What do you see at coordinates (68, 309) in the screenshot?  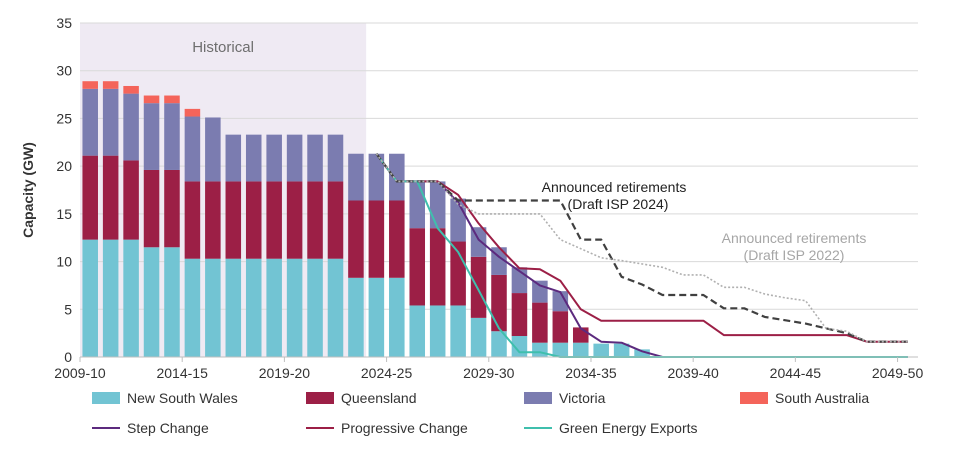 I see `y-tick-label: 5` at bounding box center [68, 309].